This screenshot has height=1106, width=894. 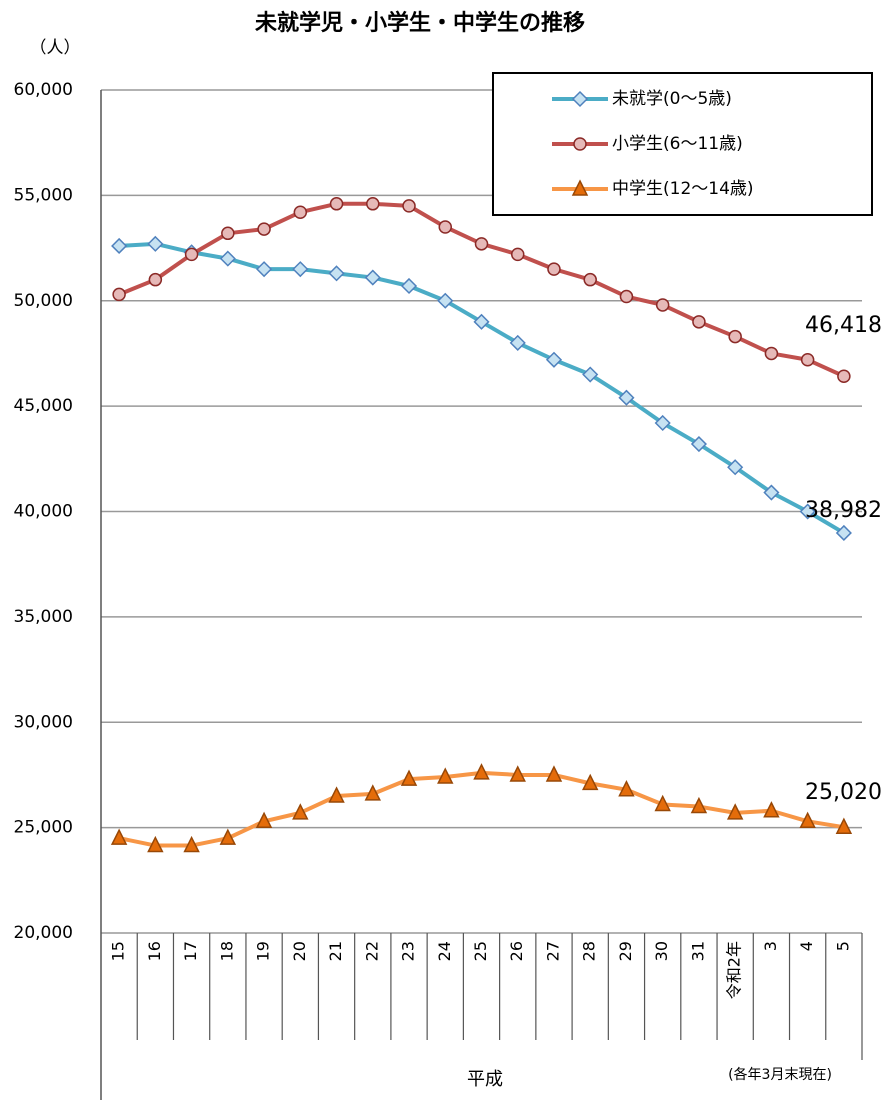 What do you see at coordinates (780, 1075) in the screenshot?
I see `note: (各年3月末現在)` at bounding box center [780, 1075].